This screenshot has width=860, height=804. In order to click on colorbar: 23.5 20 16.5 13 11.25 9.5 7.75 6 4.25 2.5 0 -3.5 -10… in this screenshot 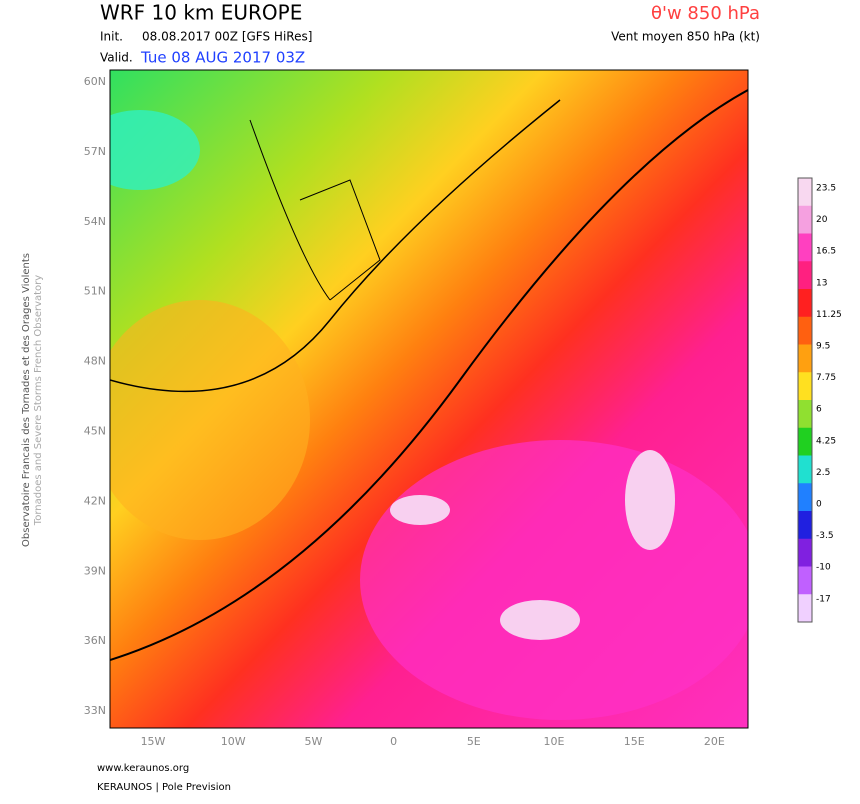, I will do `click(819, 400)`.